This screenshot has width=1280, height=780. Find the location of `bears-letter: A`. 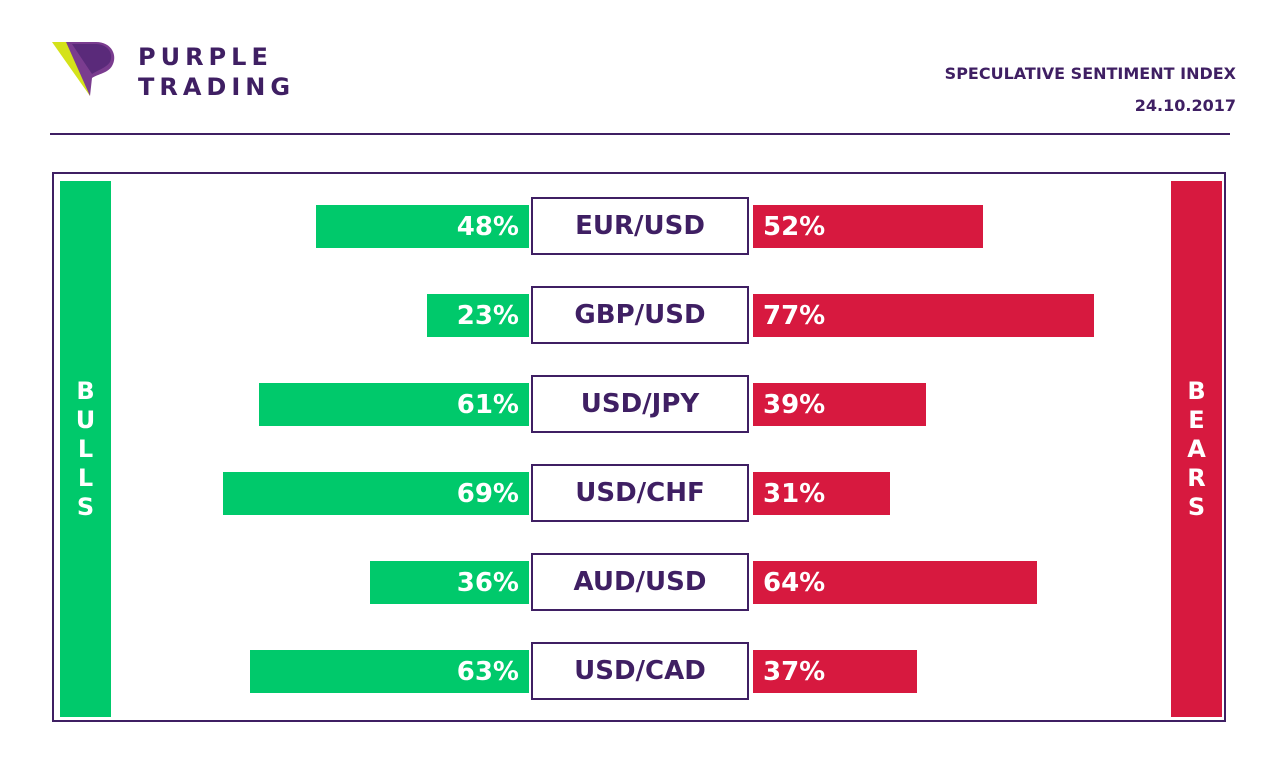

bears-letter: A is located at coordinates (1196, 448).